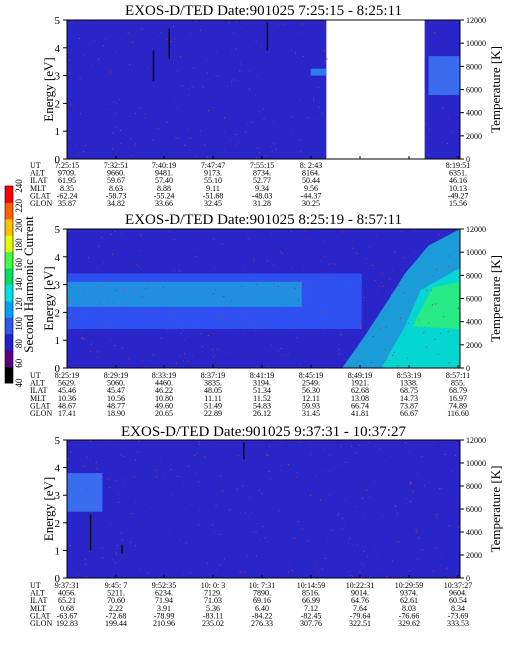 Image resolution: width=505 pixels, height=649 pixels. I want to click on row-value: 10.13, so click(458, 188).